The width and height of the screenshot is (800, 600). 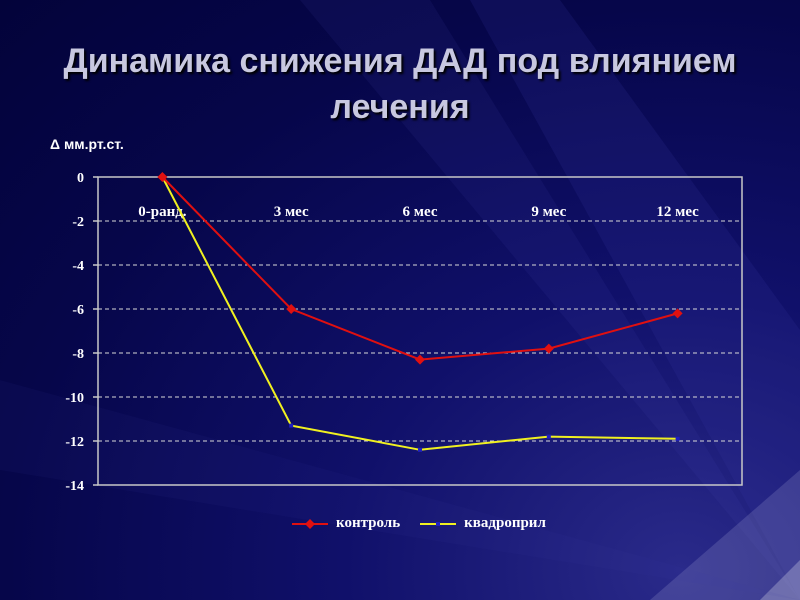 I want to click on y-unit-label: Δ мм.рт.ст., so click(x=87, y=144).